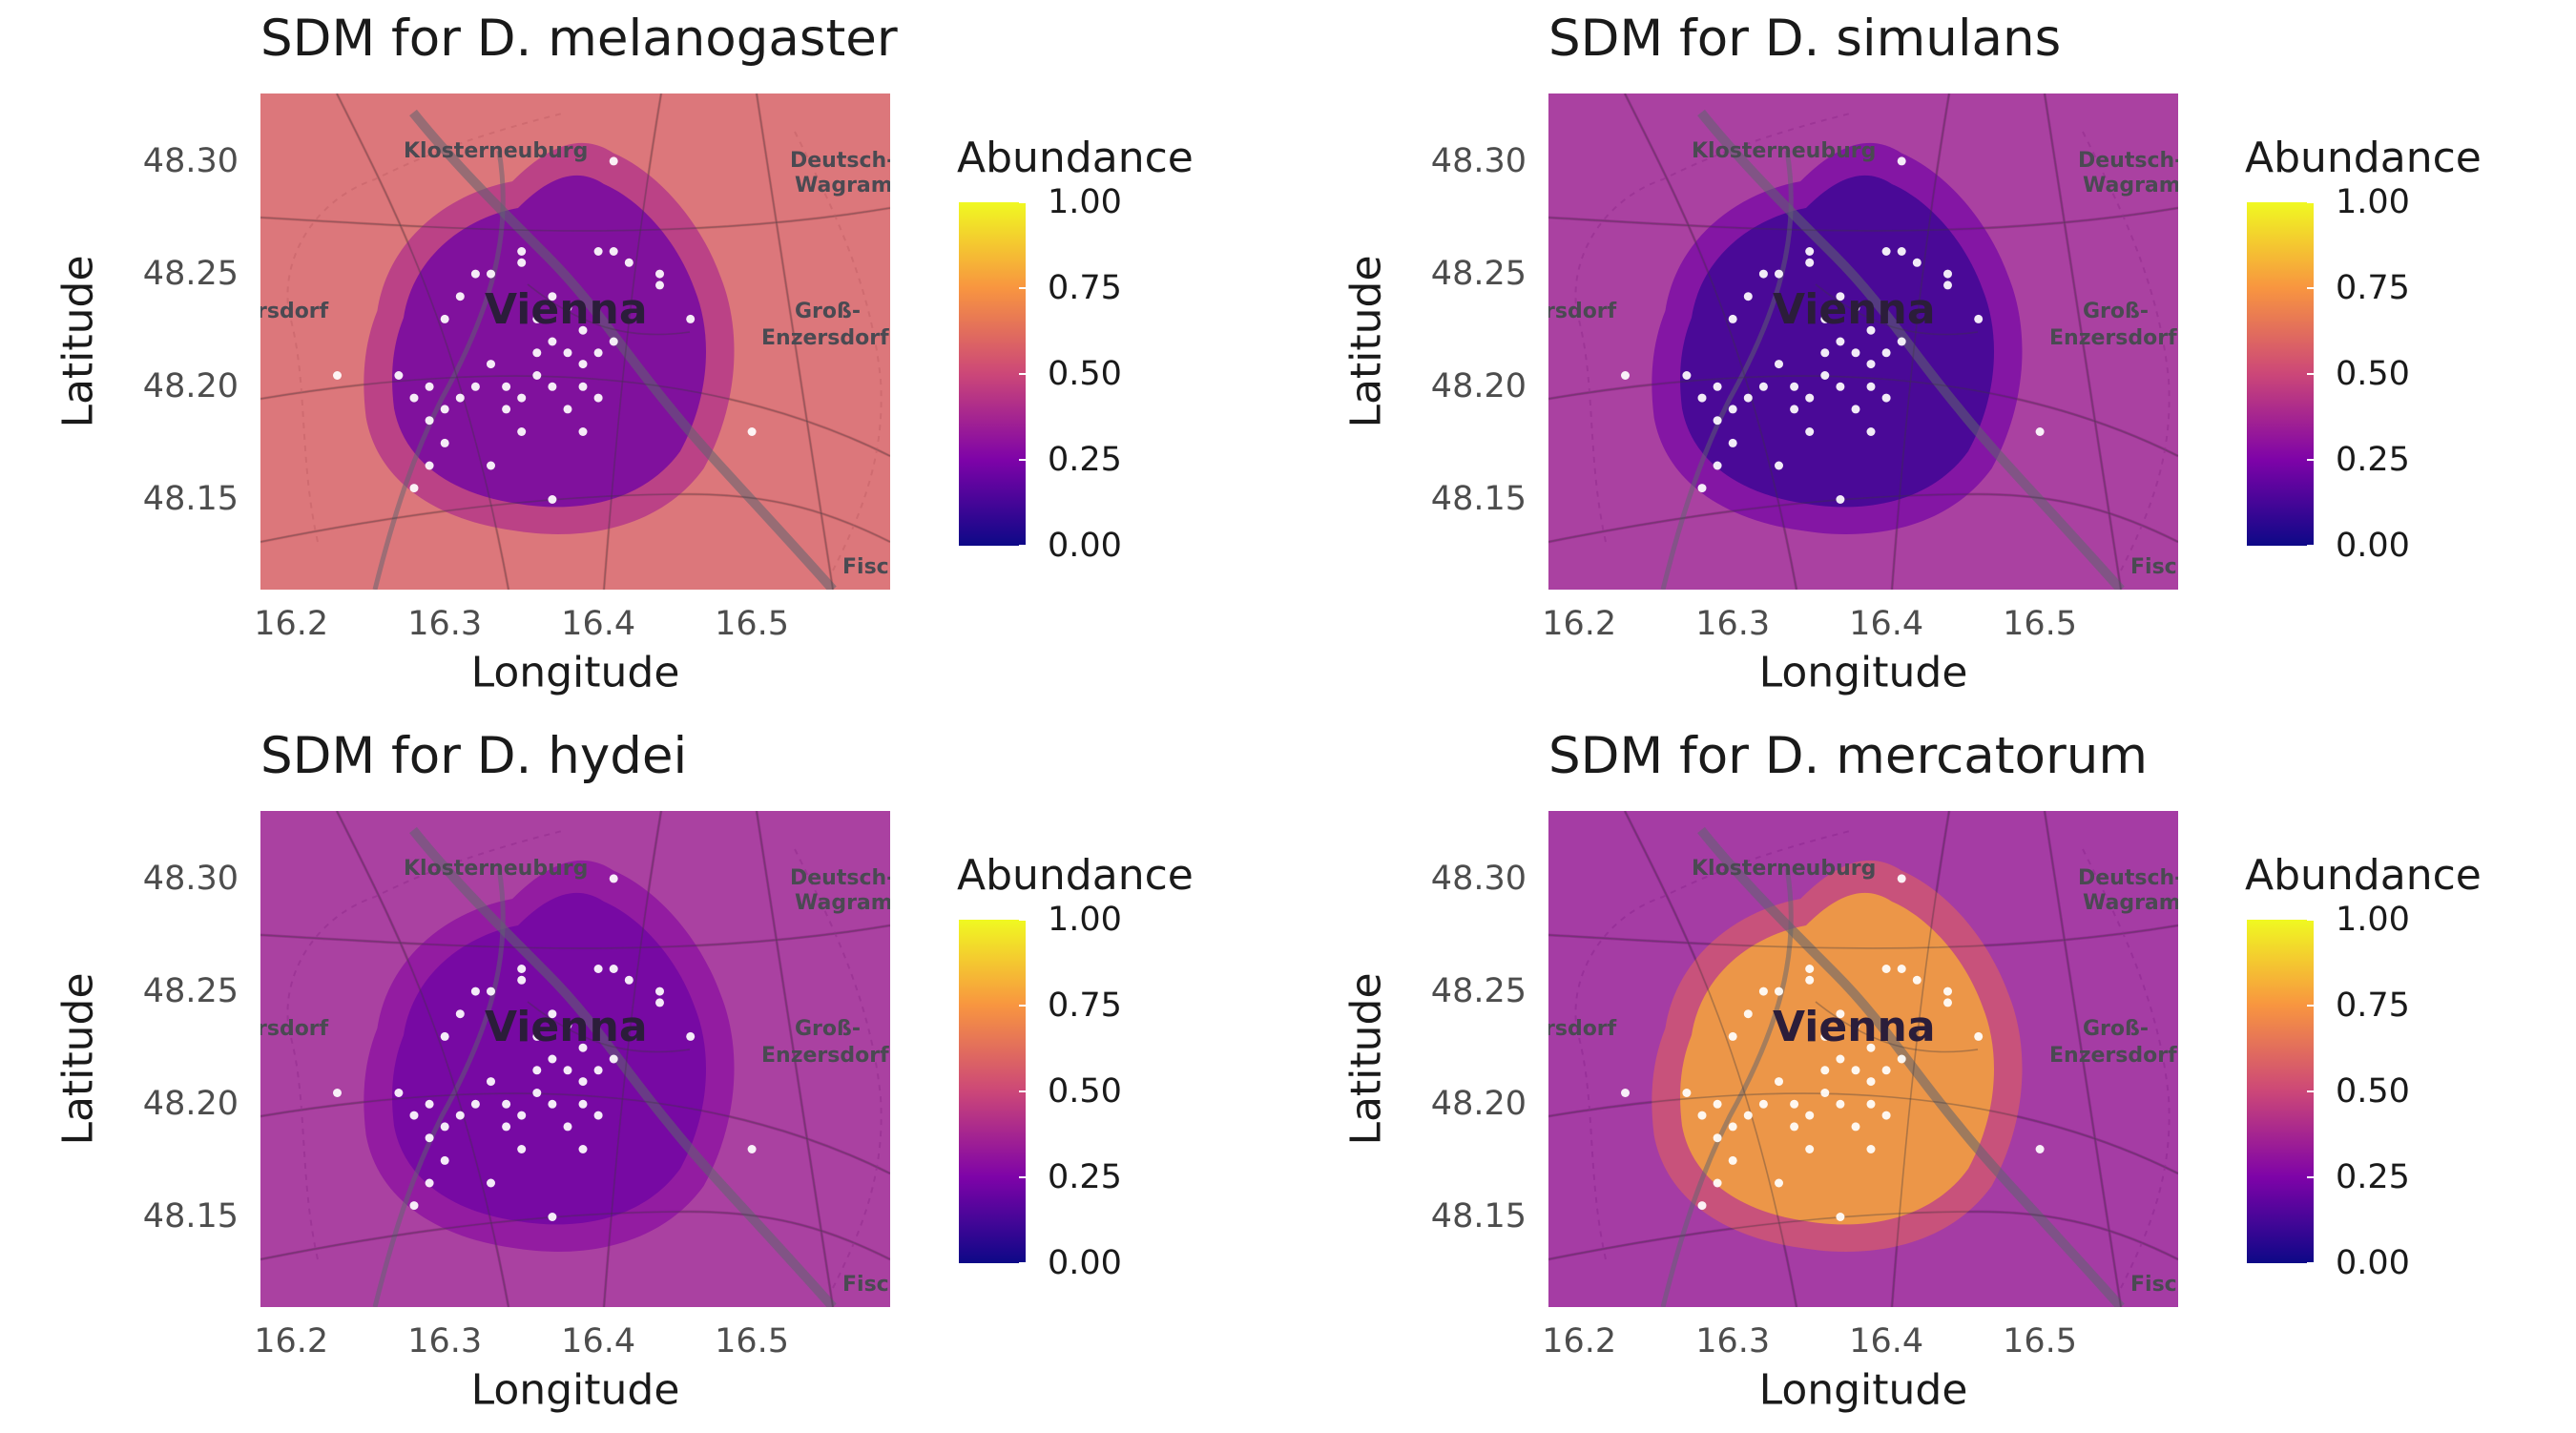 Image resolution: width=2576 pixels, height=1433 pixels. What do you see at coordinates (992, 374) in the screenshot?
I see `legend-colorbar` at bounding box center [992, 374].